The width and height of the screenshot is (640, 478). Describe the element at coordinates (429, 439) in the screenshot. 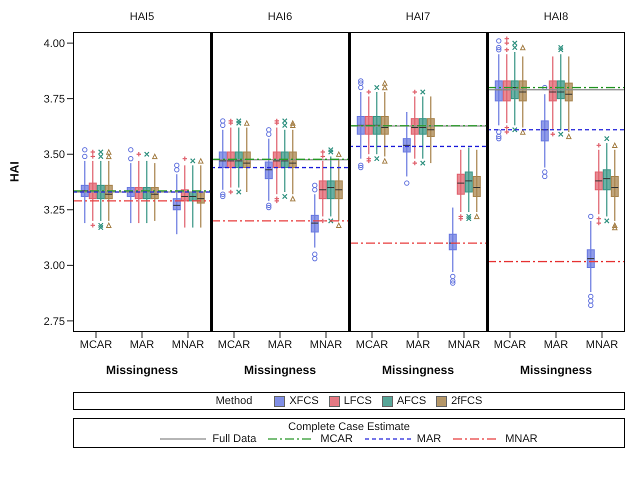

I see `legend-label: MAR` at that location.